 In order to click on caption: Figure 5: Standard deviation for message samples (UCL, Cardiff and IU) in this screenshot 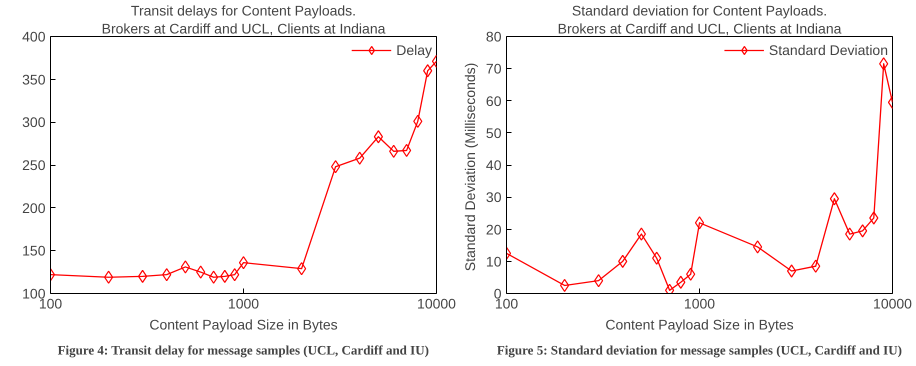, I will do `click(699, 350)`.